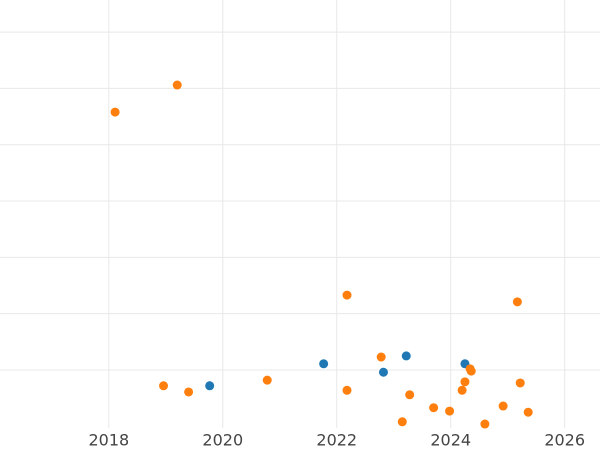 Image resolution: width=600 pixels, height=450 pixels. I want to click on x-tick-label: 2026, so click(564, 440).